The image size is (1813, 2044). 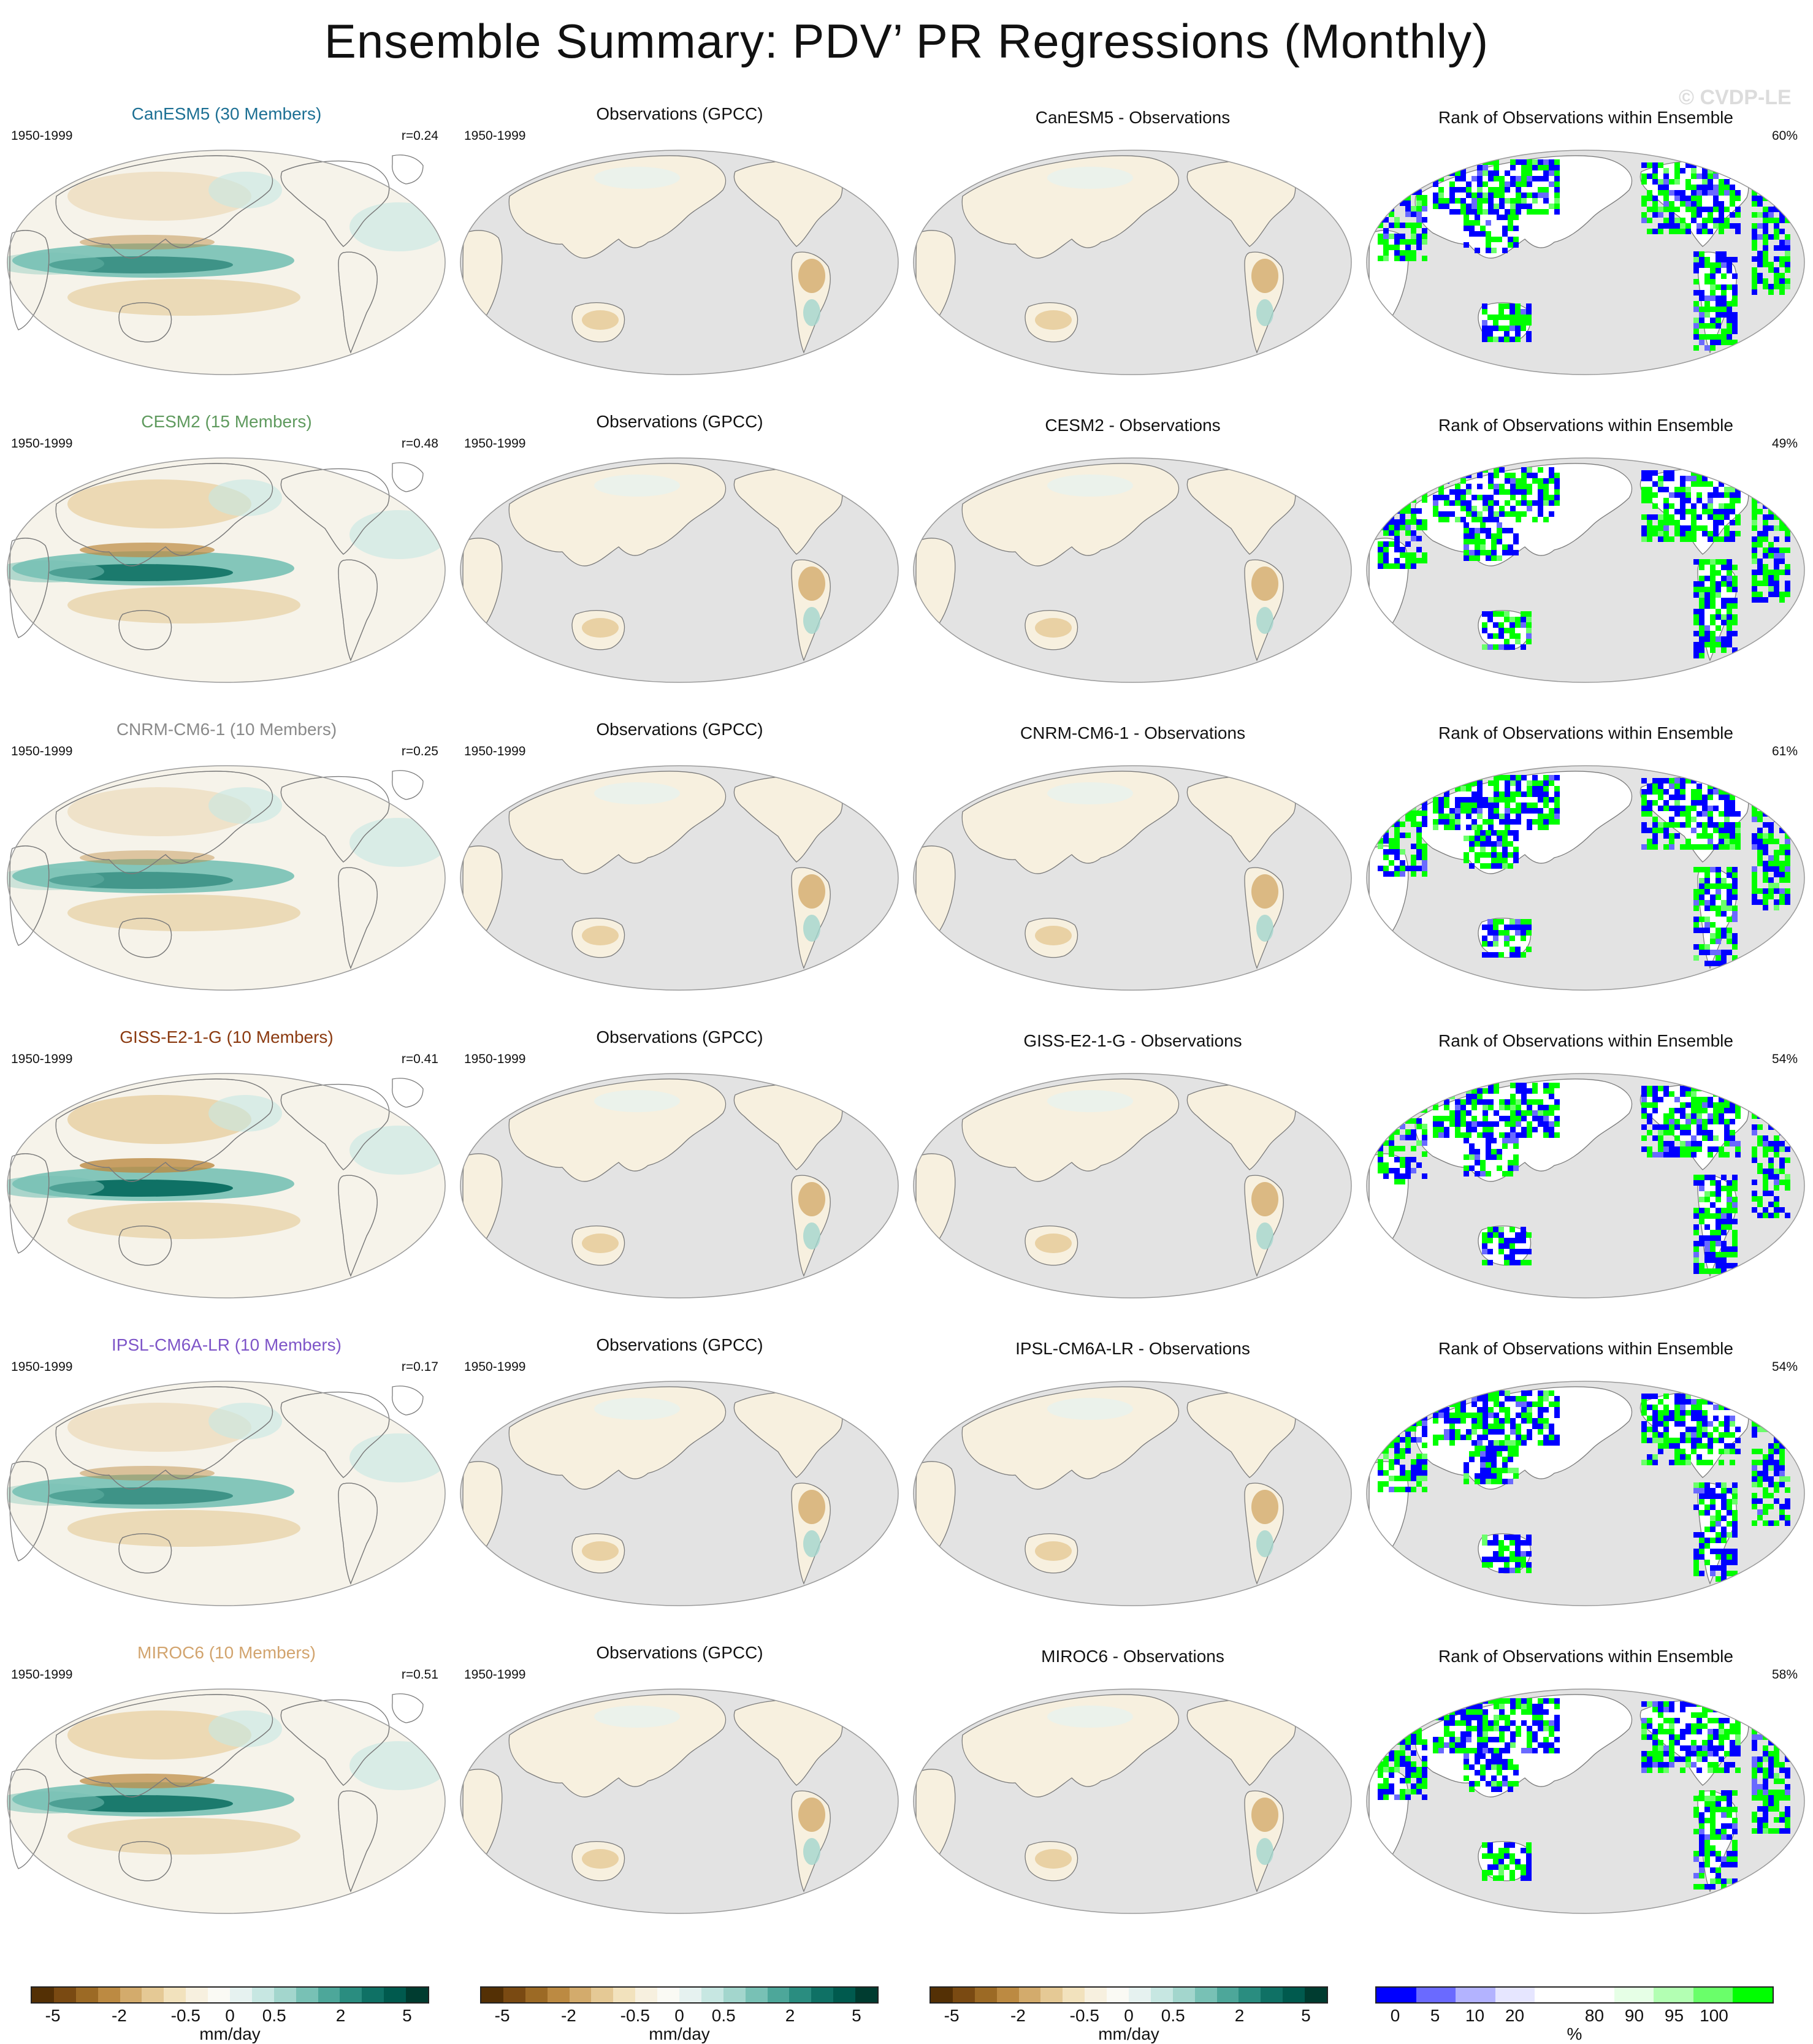 What do you see at coordinates (227, 1344) in the screenshot?
I see `panel-title: IPSL-CM6A-LR (10 Members)` at bounding box center [227, 1344].